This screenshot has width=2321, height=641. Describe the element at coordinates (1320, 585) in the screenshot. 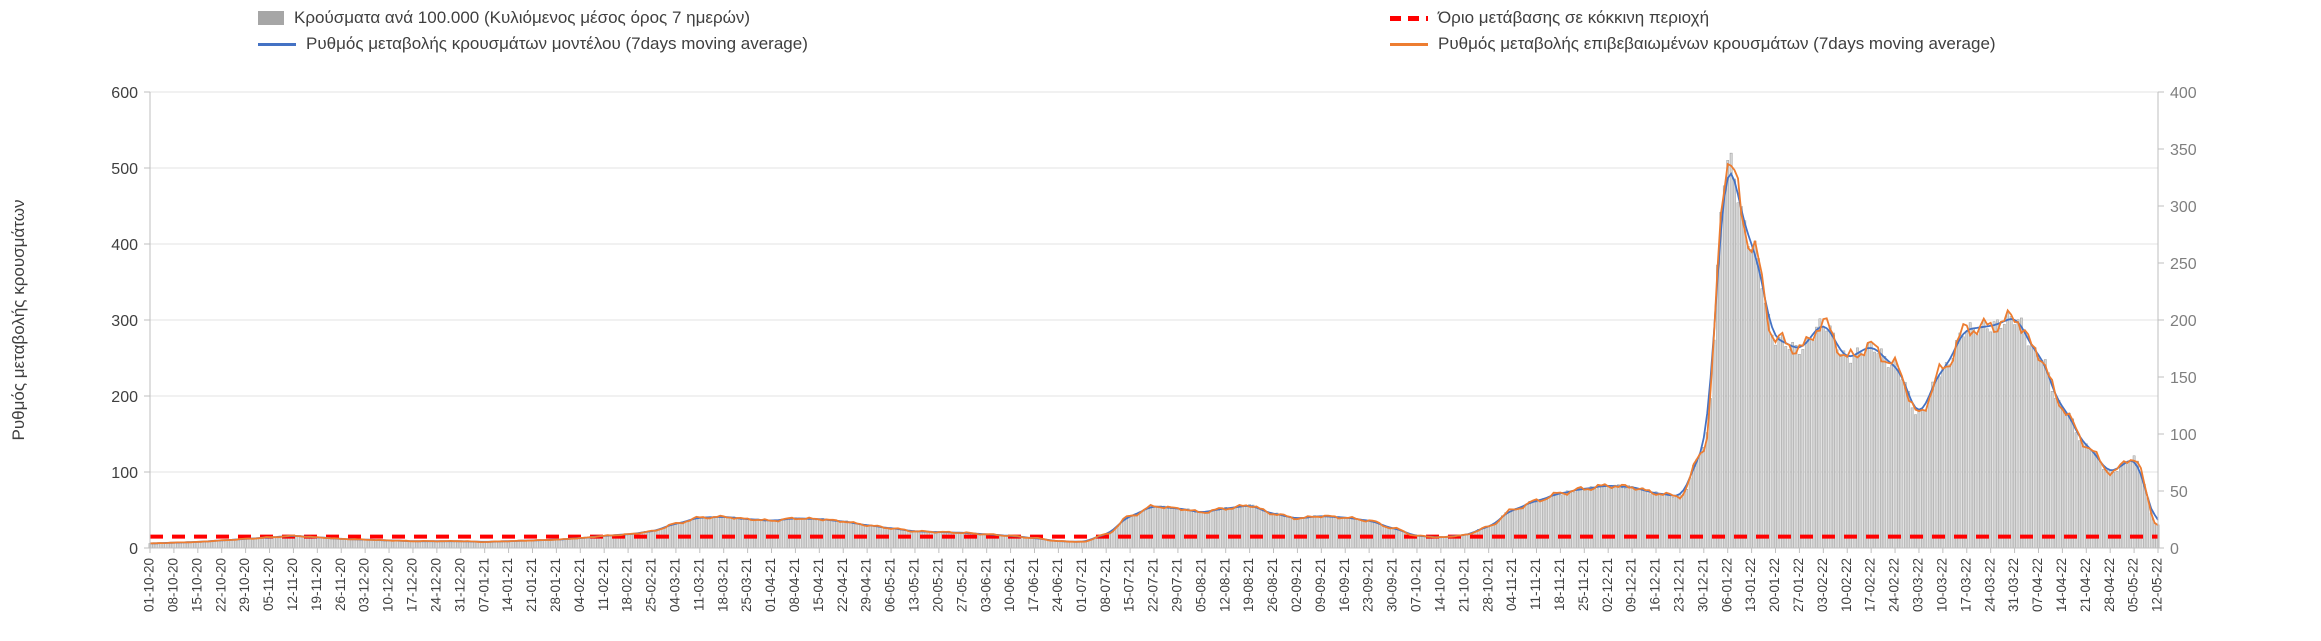

I see `svg-text: 09-09-21` at that location.